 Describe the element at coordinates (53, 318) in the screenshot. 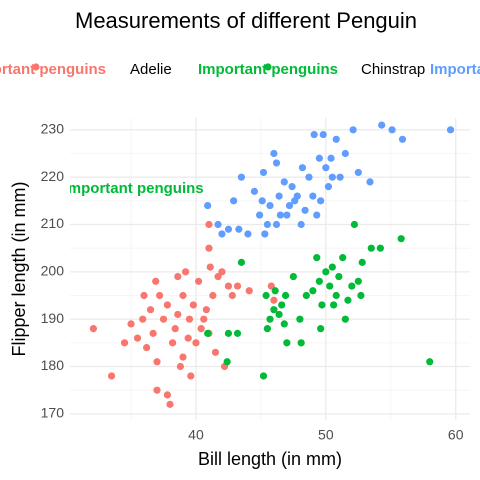

I see `y-tick-label: 190` at that location.